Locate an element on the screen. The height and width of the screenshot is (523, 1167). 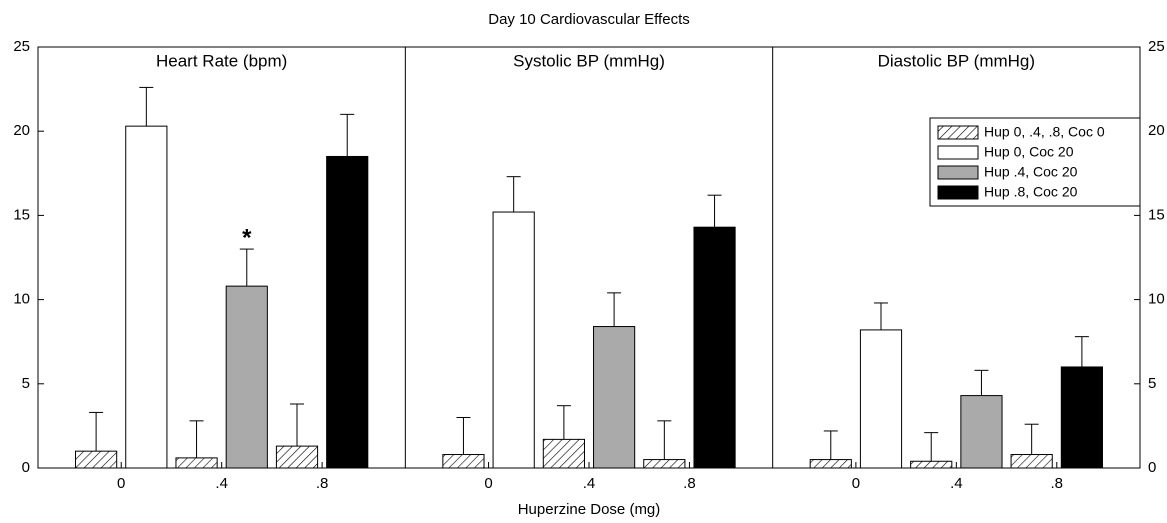
panel-title: Diastolic BP (mmHg) is located at coordinates (956, 60).